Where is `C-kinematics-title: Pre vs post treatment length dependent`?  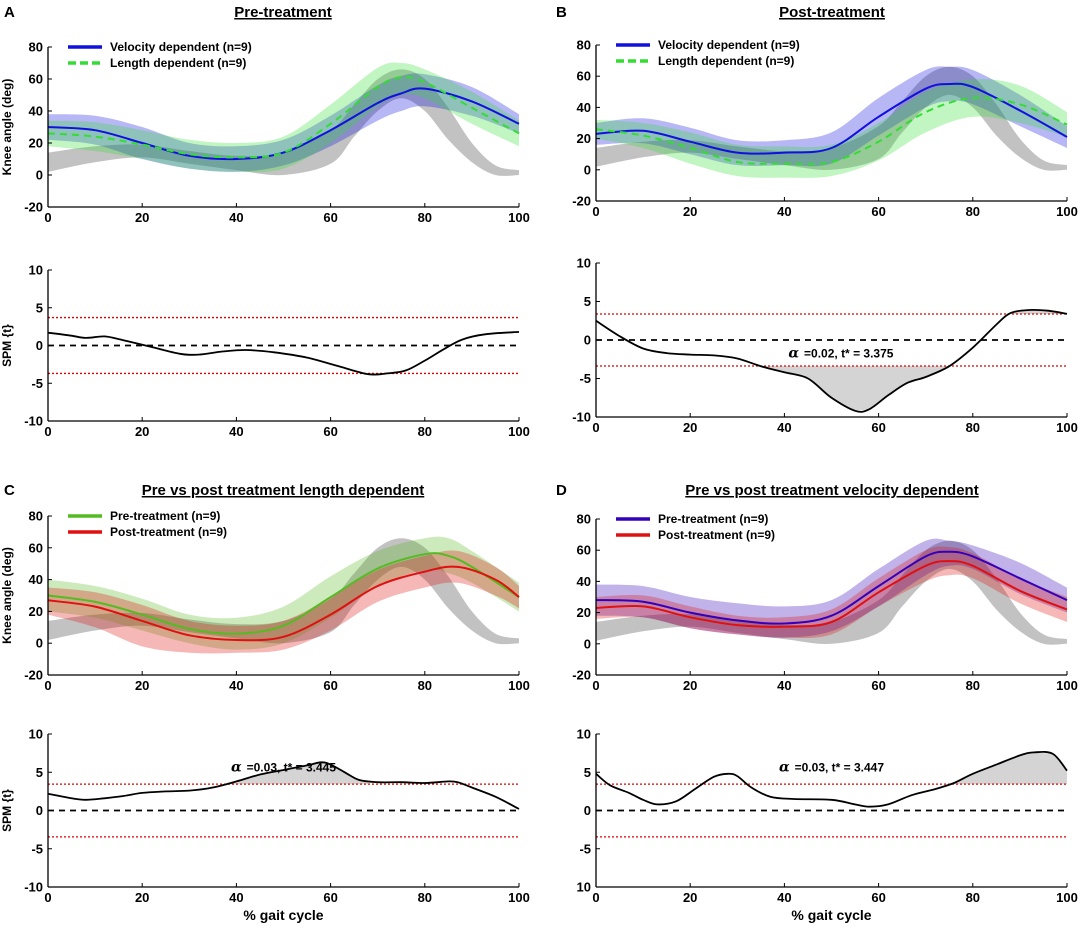 C-kinematics-title: Pre vs post treatment length dependent is located at coordinates (283, 490).